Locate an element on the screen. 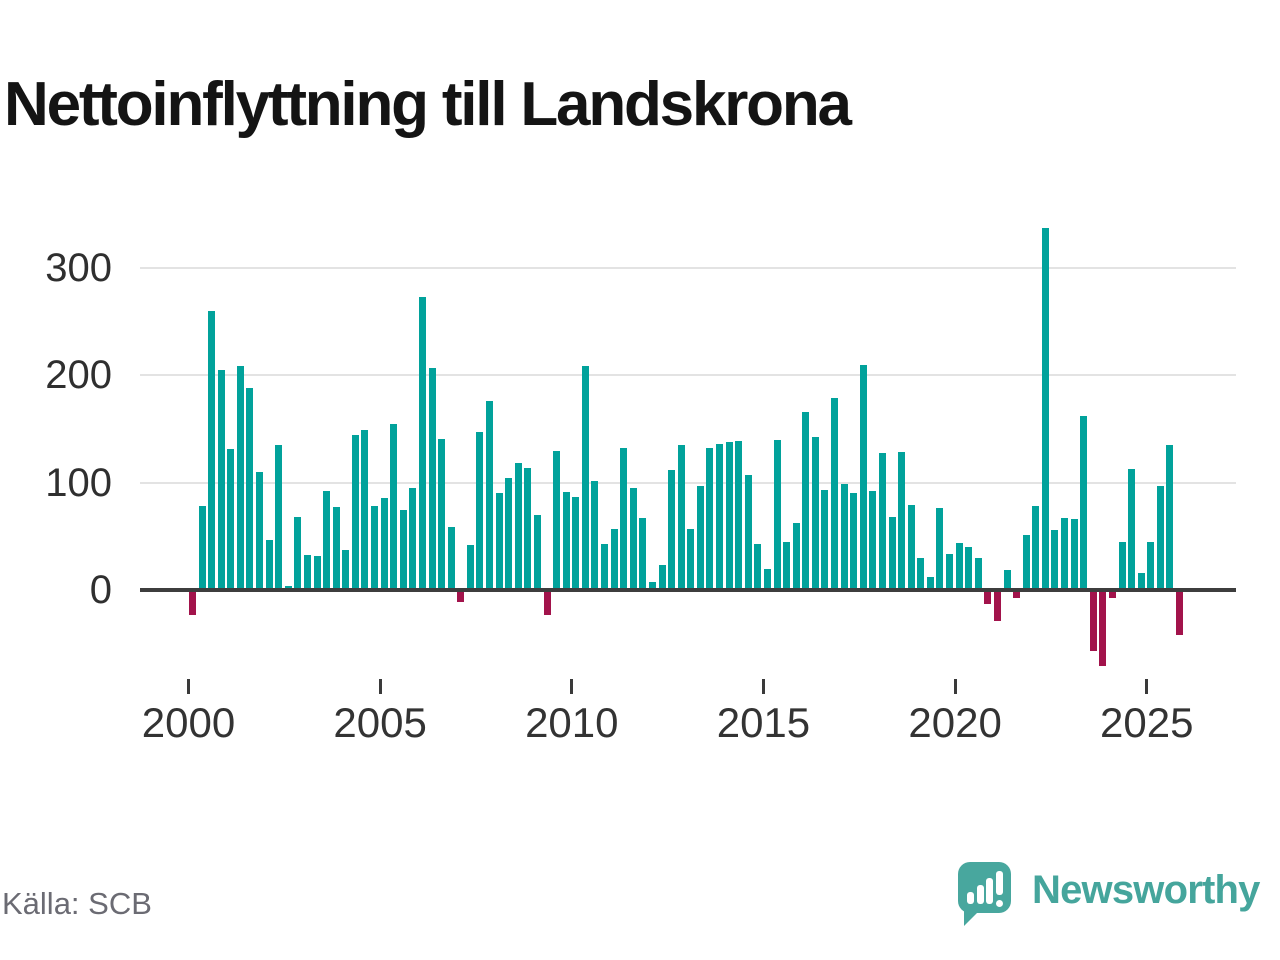  bar-2018Q3 is located at coordinates (902, 520).